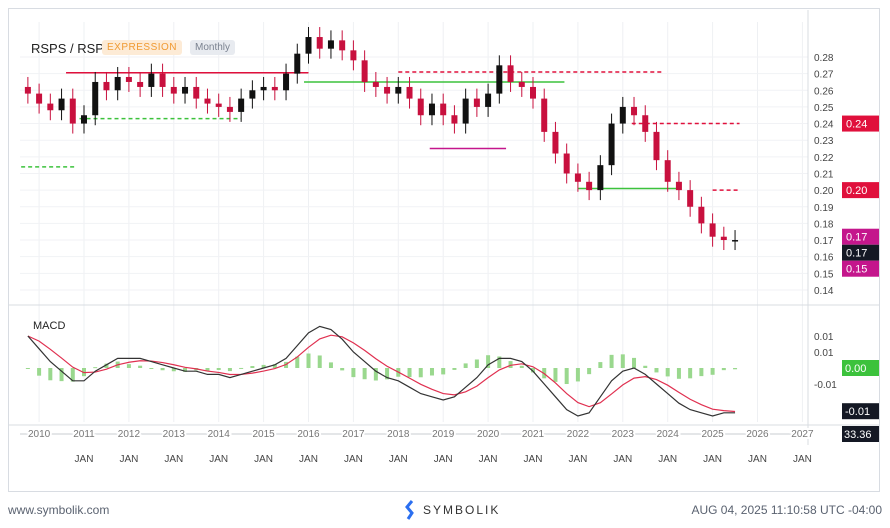 The width and height of the screenshot is (890, 528). What do you see at coordinates (39, 434) in the screenshot?
I see `year-label: 2010` at bounding box center [39, 434].